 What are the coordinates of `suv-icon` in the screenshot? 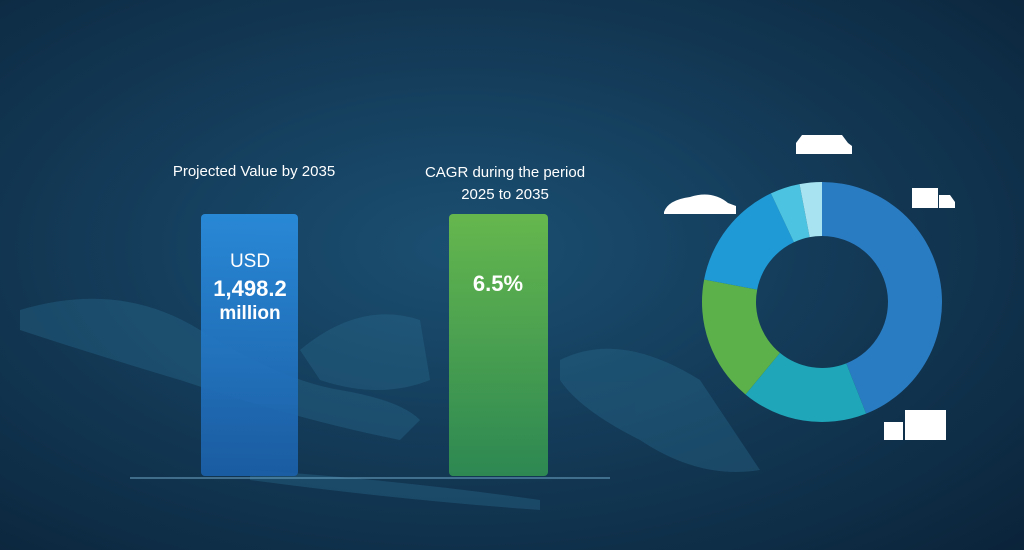 It's located at (824, 144).